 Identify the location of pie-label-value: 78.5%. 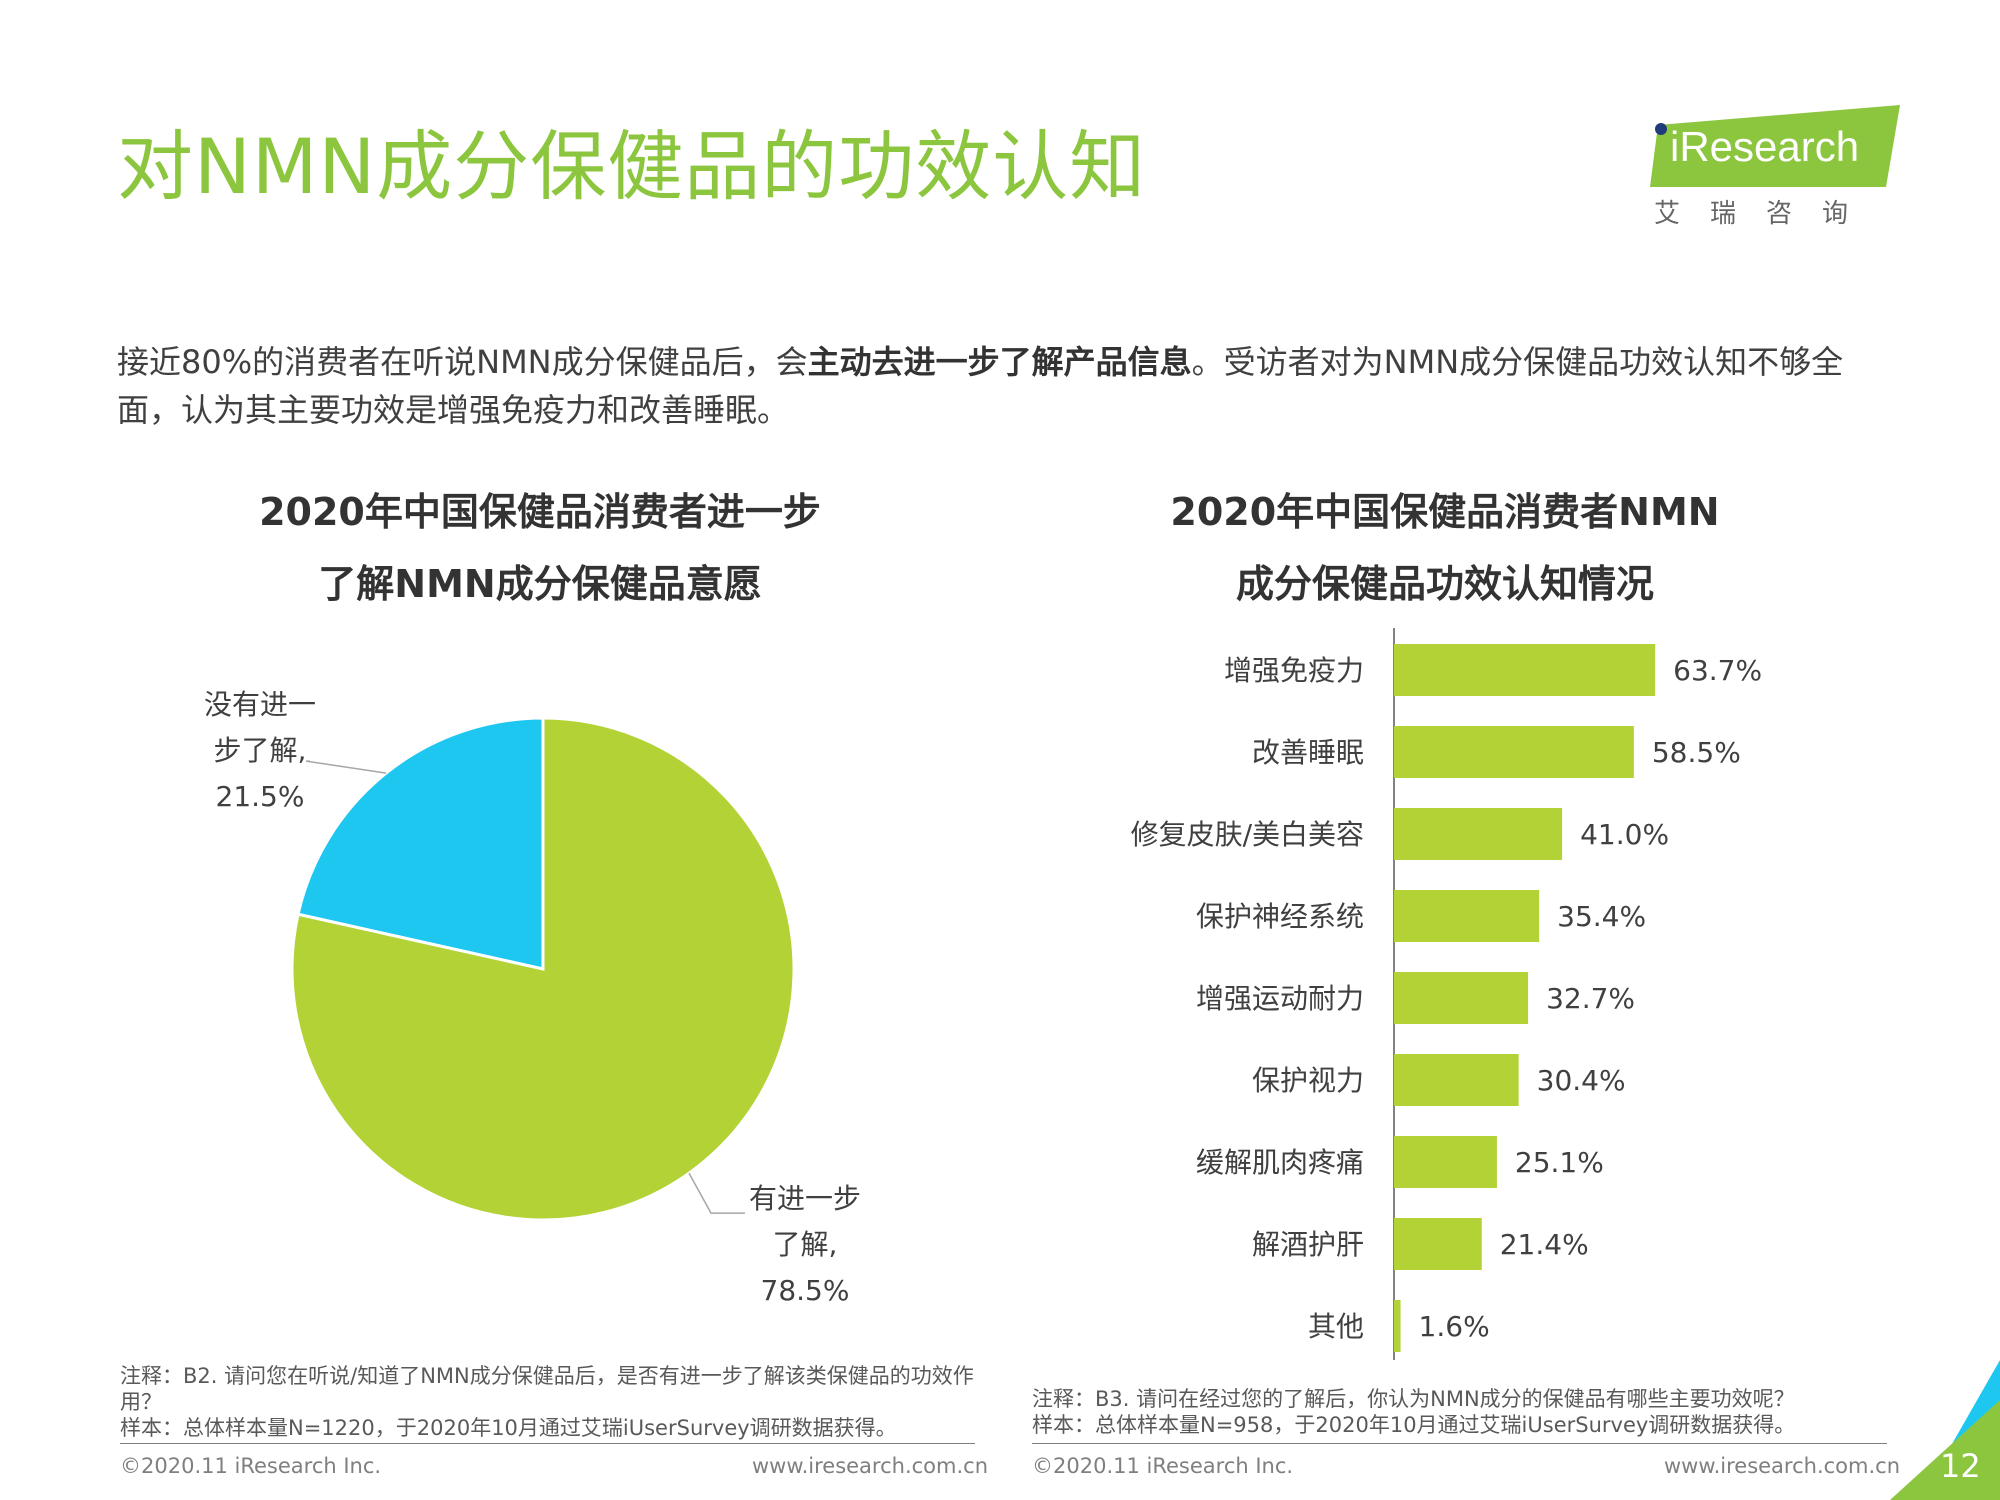
(805, 1290).